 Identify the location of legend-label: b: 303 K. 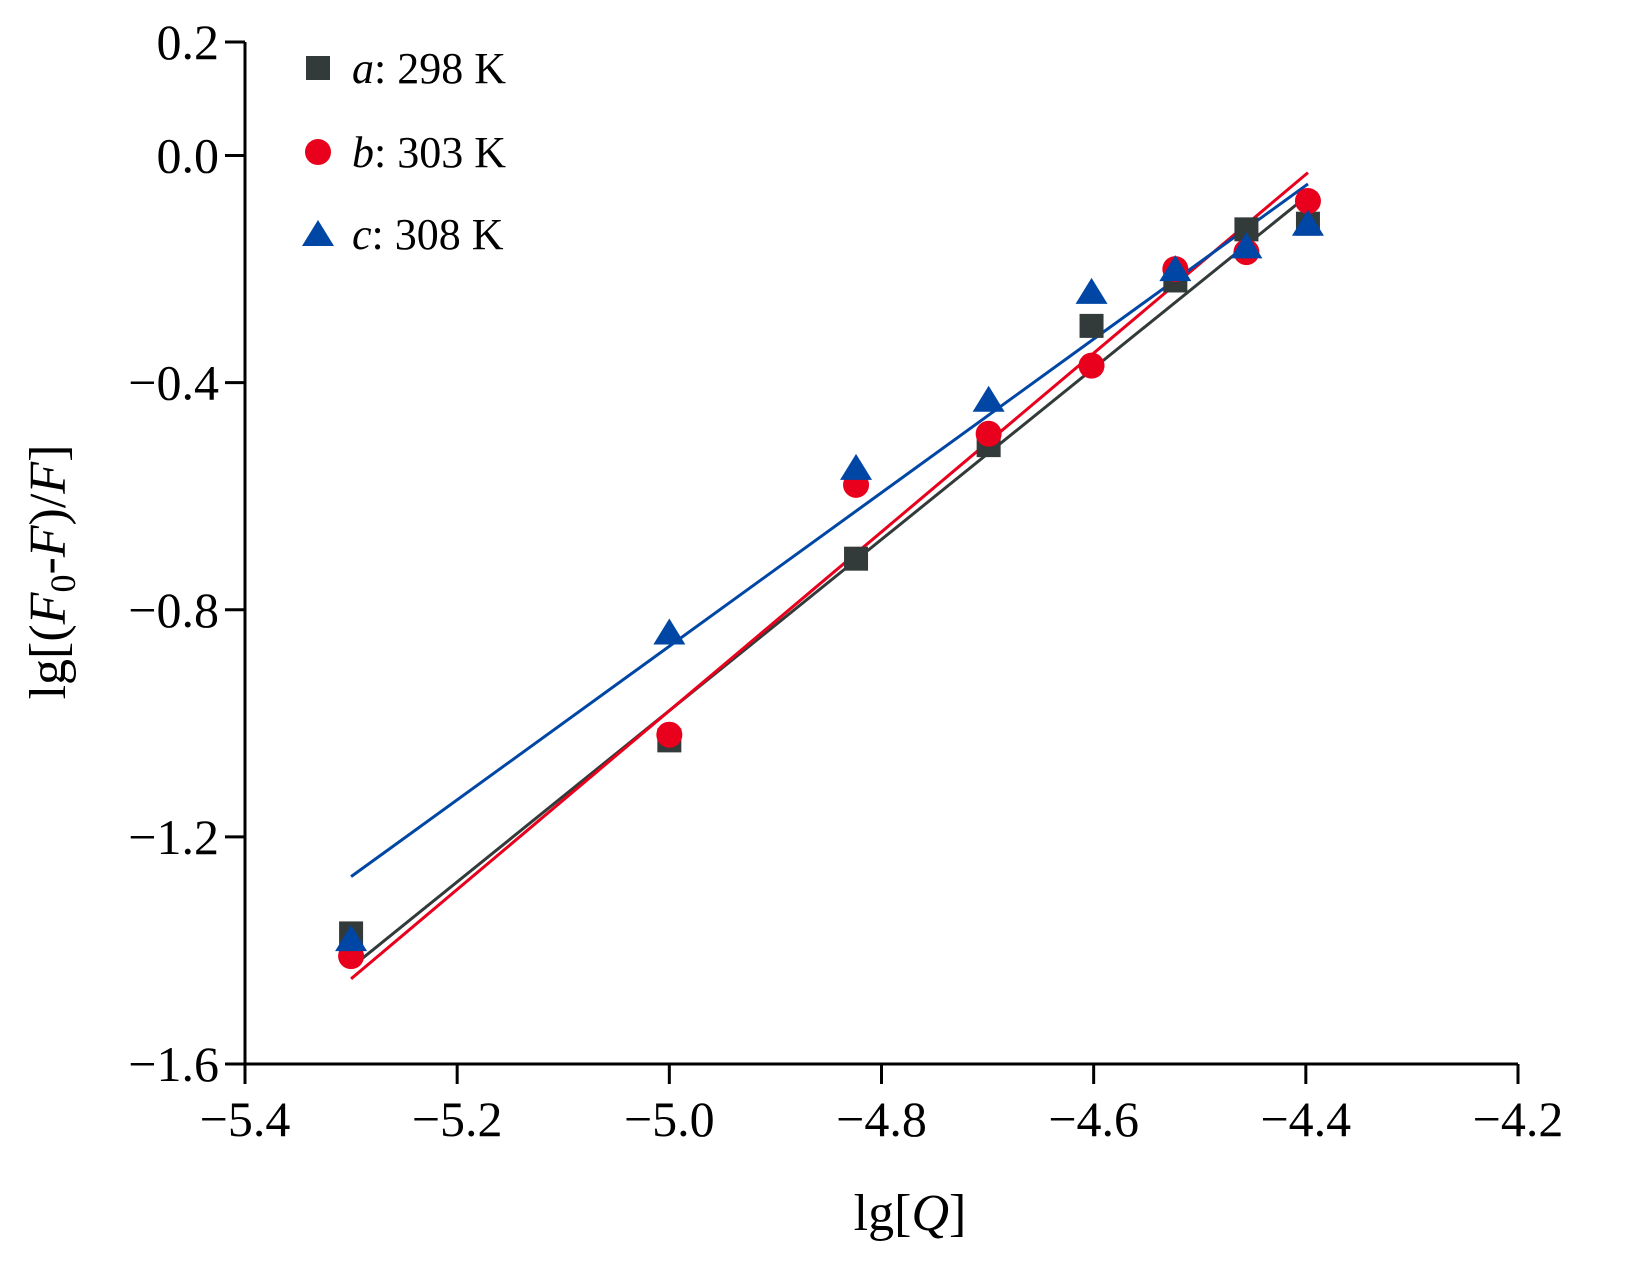
(429, 152).